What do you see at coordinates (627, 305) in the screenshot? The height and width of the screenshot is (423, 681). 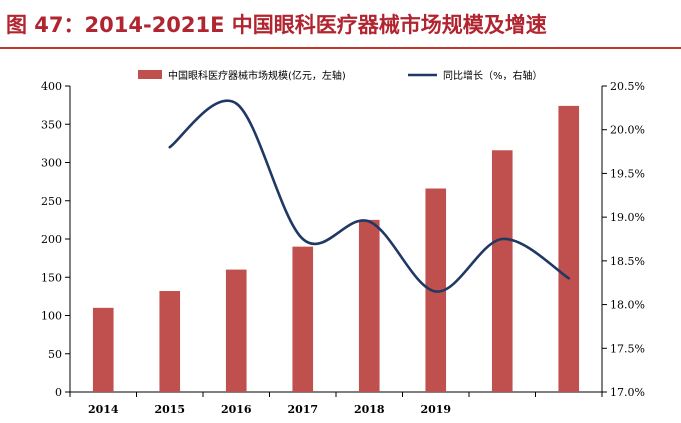 I see `y-right-tick-label: 18.0%` at bounding box center [627, 305].